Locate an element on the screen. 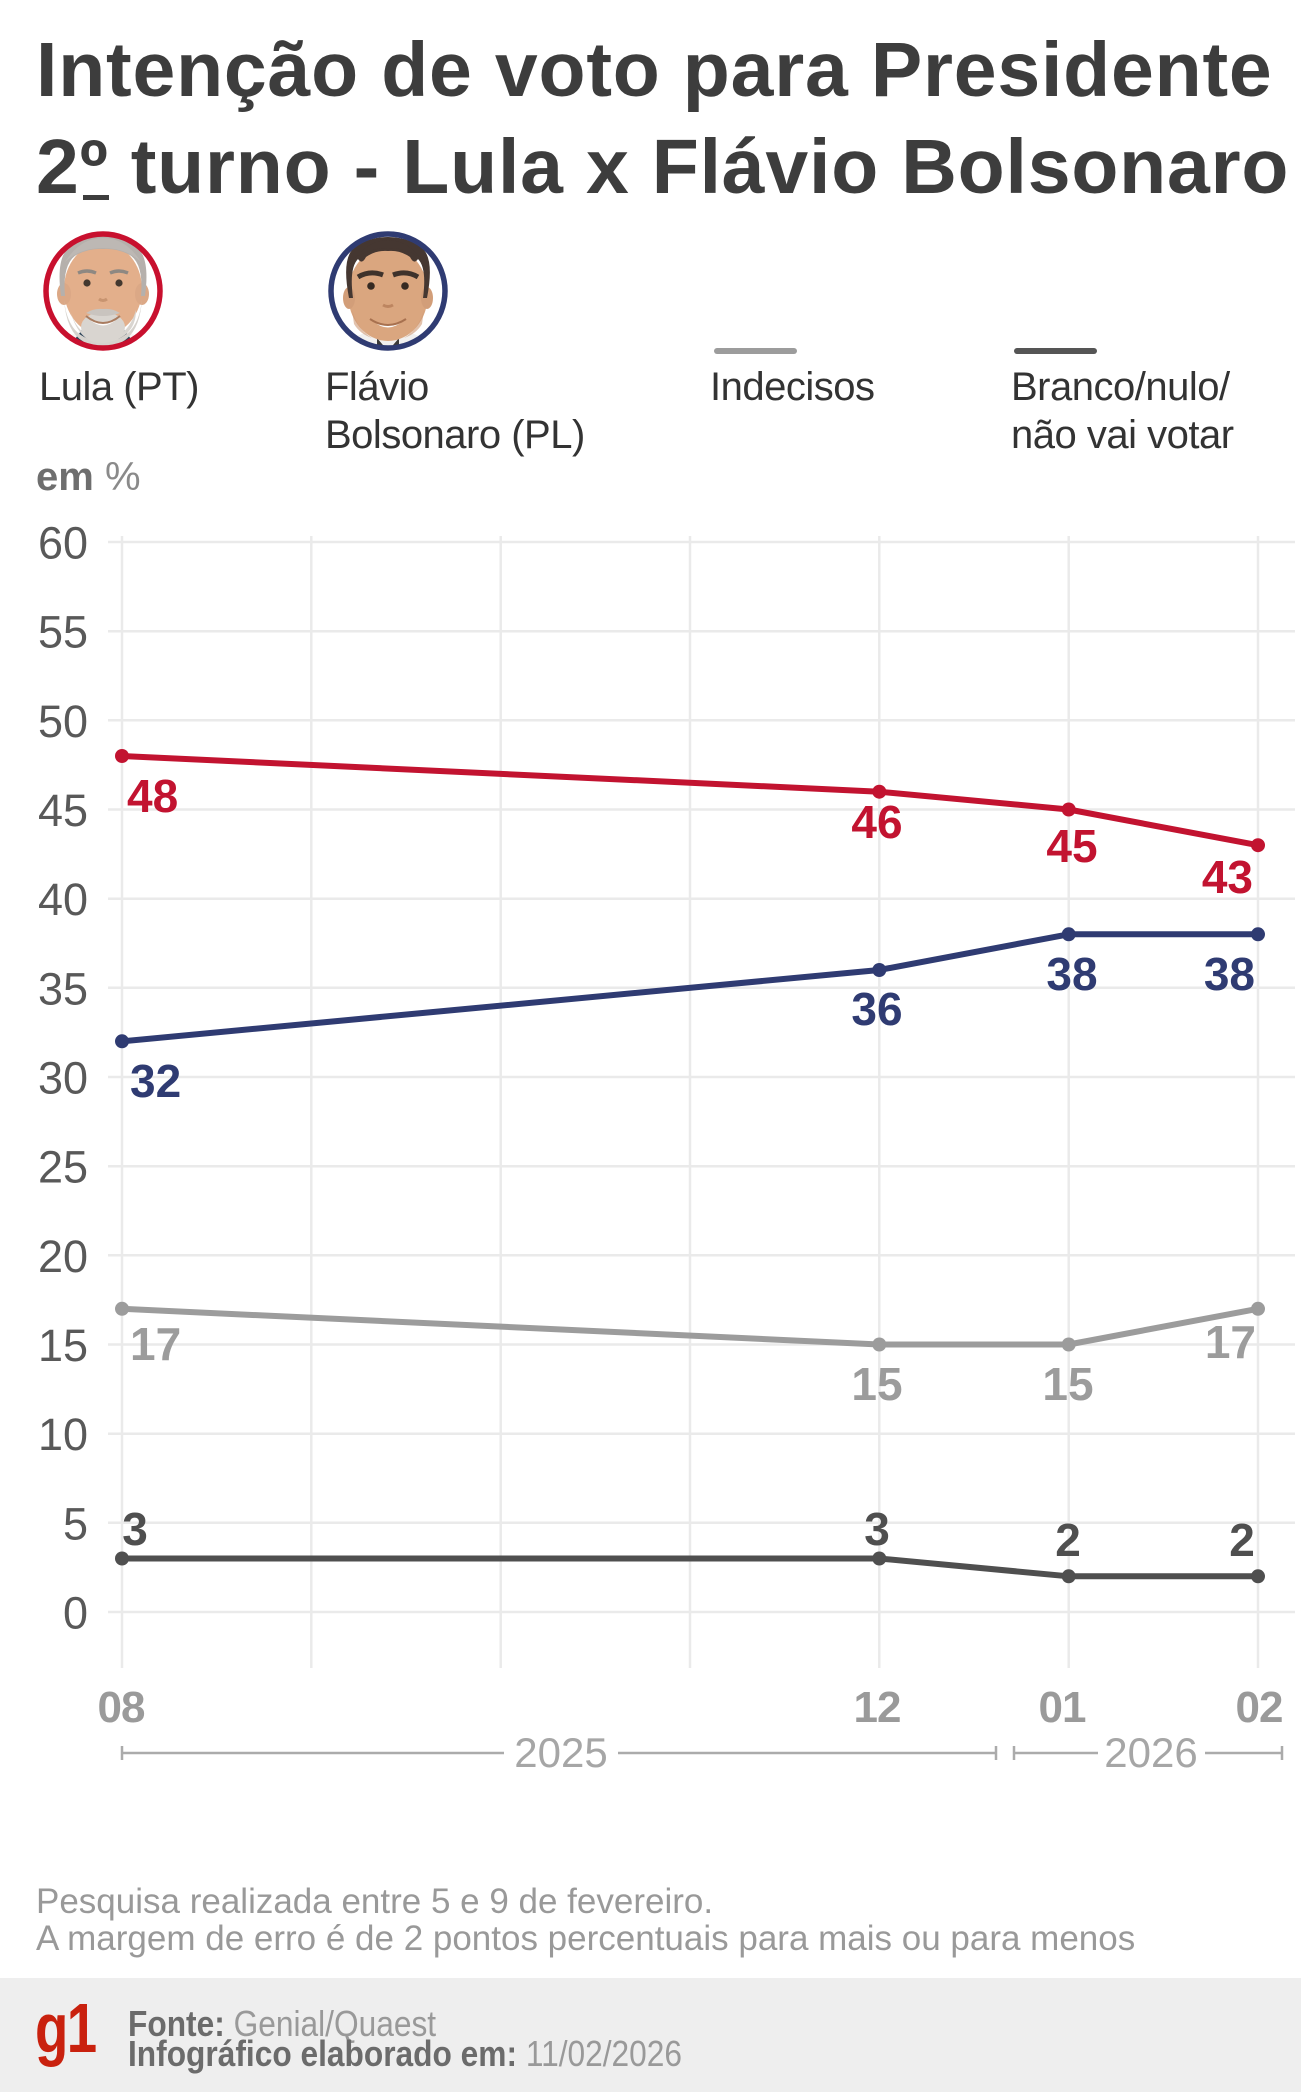 Image resolution: width=1301 pixels, height=2092 pixels. svg-text: 02 is located at coordinates (1259, 1707).